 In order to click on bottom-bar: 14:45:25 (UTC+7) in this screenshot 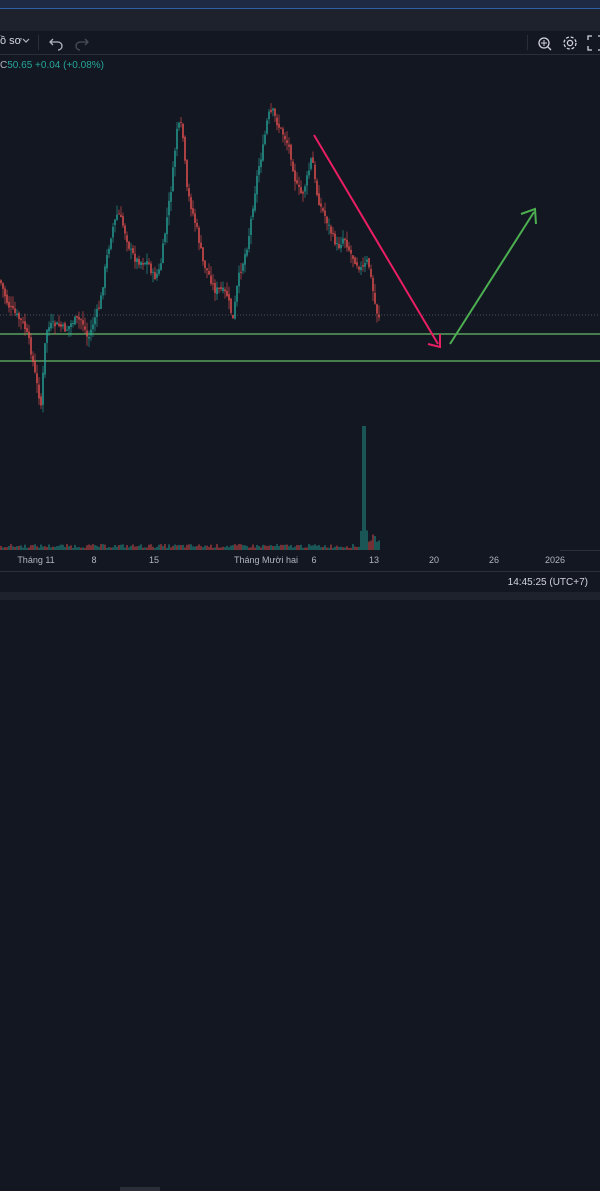, I will do `click(300, 582)`.